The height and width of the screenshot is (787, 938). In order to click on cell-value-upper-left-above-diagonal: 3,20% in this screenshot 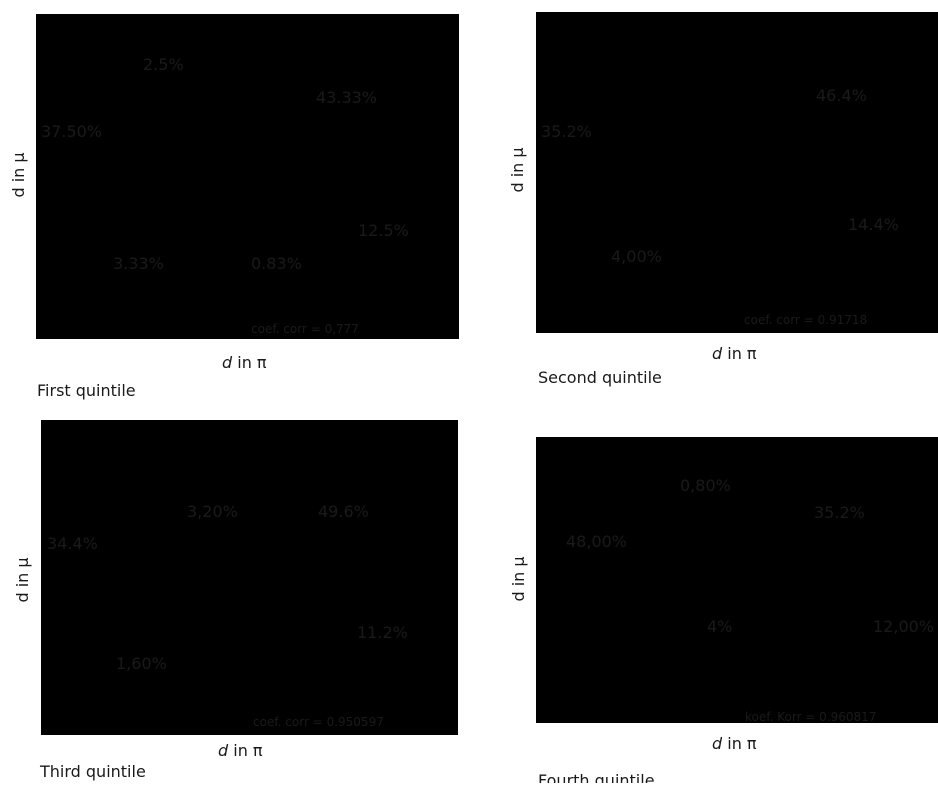, I will do `click(212, 511)`.